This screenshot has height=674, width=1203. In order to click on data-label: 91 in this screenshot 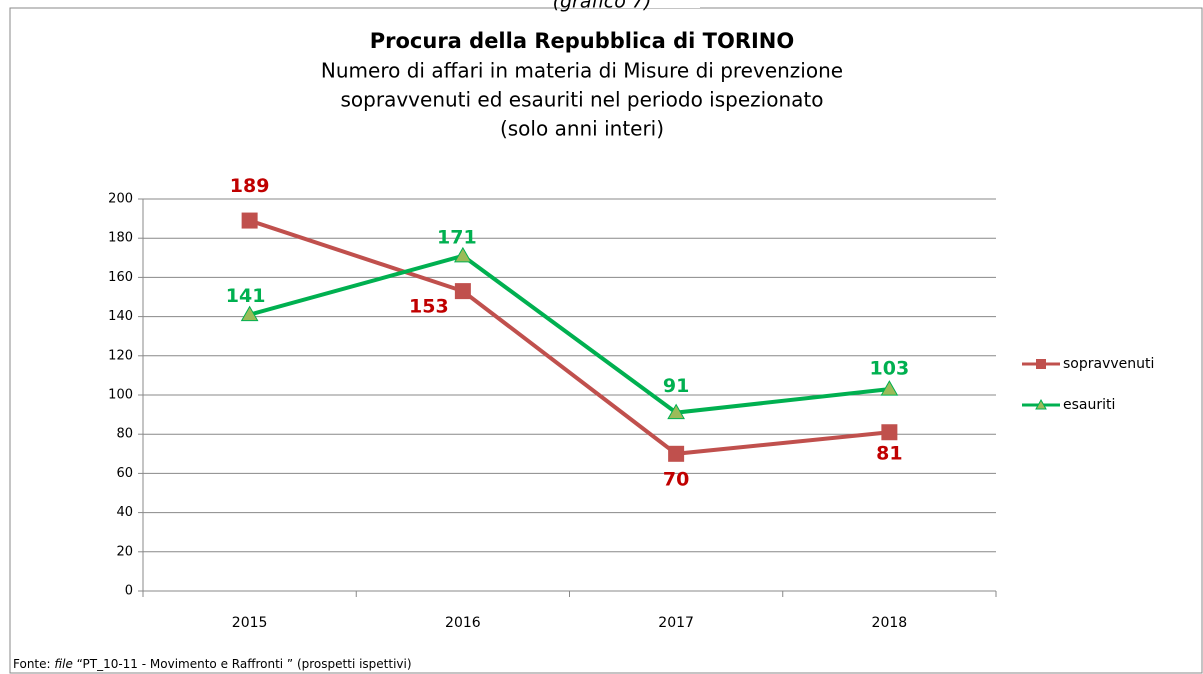, I will do `click(676, 386)`.